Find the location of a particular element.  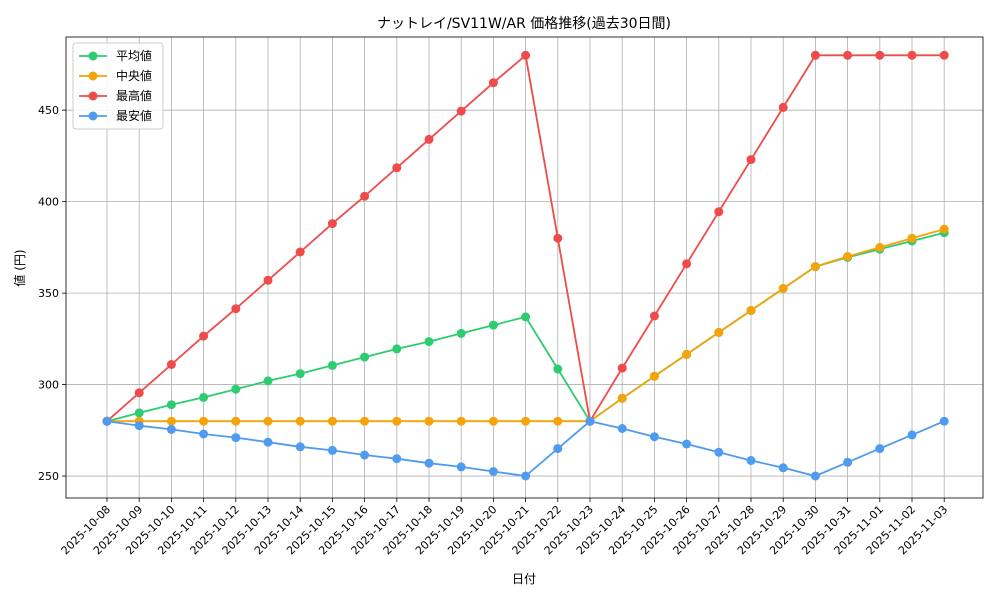

y-tick-label: 250 is located at coordinates (48, 476).